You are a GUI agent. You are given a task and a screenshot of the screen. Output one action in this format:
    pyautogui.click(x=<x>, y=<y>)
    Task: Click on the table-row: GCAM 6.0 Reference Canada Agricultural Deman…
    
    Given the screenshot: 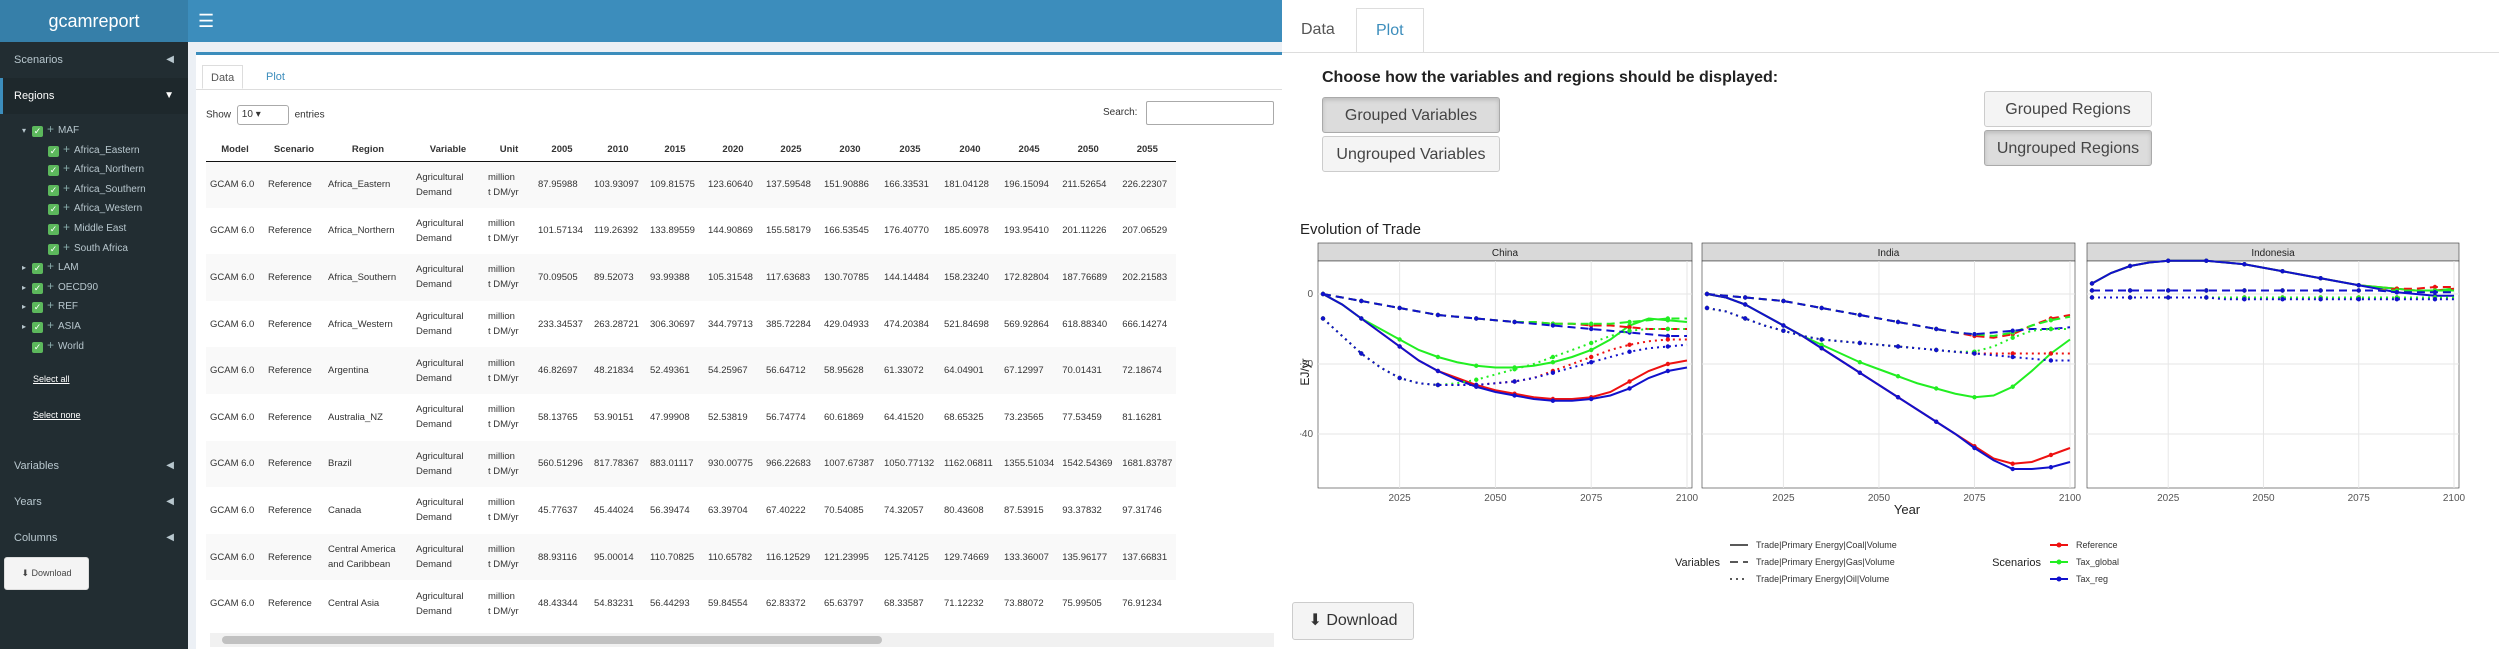 What is the action you would take?
    pyautogui.click(x=691, y=510)
    